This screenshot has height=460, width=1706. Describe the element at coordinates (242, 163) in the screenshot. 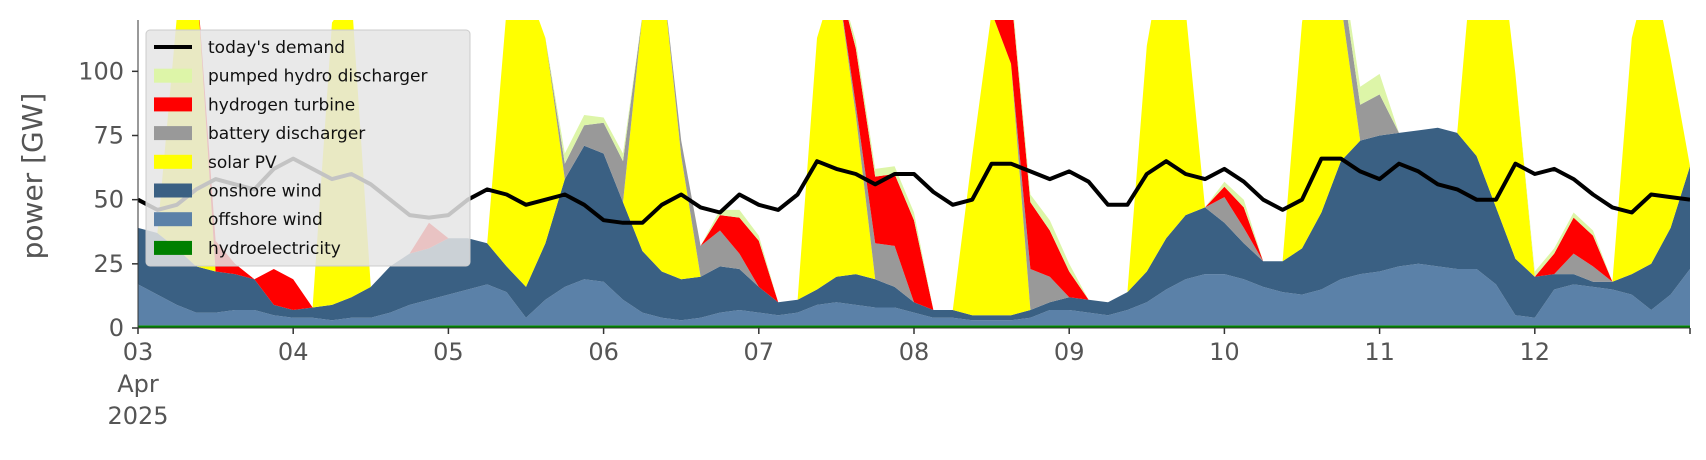

I see `legend-label: solar PV` at that location.